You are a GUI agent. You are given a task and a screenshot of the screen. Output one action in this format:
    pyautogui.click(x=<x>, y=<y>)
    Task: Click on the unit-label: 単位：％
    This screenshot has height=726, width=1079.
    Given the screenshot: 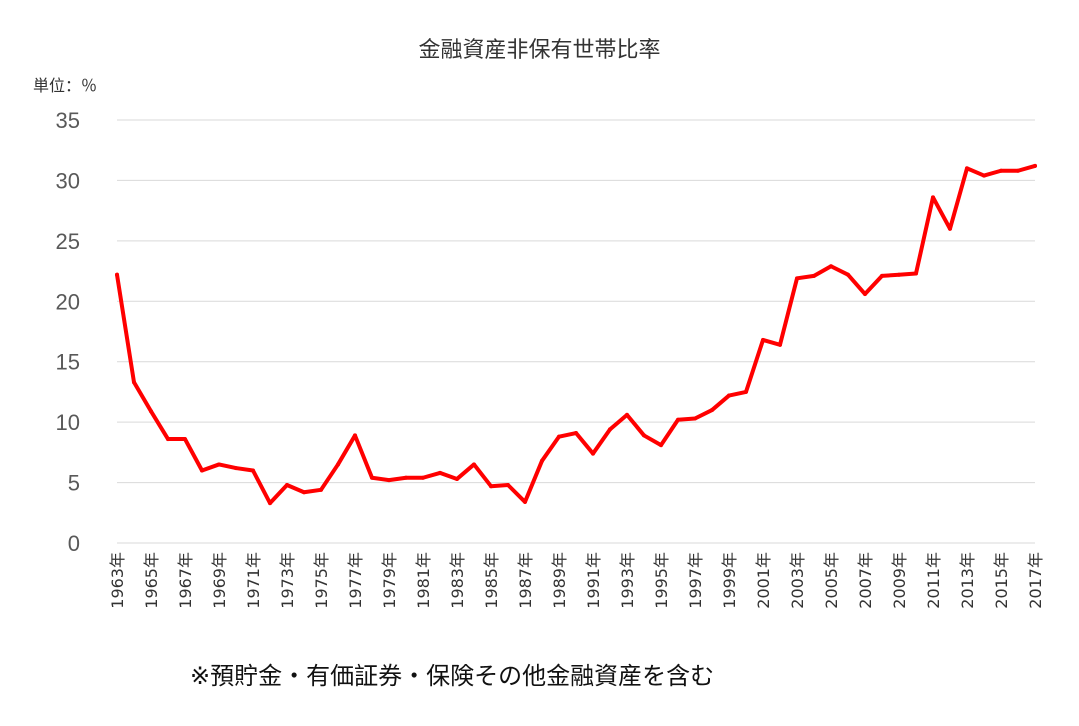 What is the action you would take?
    pyautogui.click(x=65, y=85)
    